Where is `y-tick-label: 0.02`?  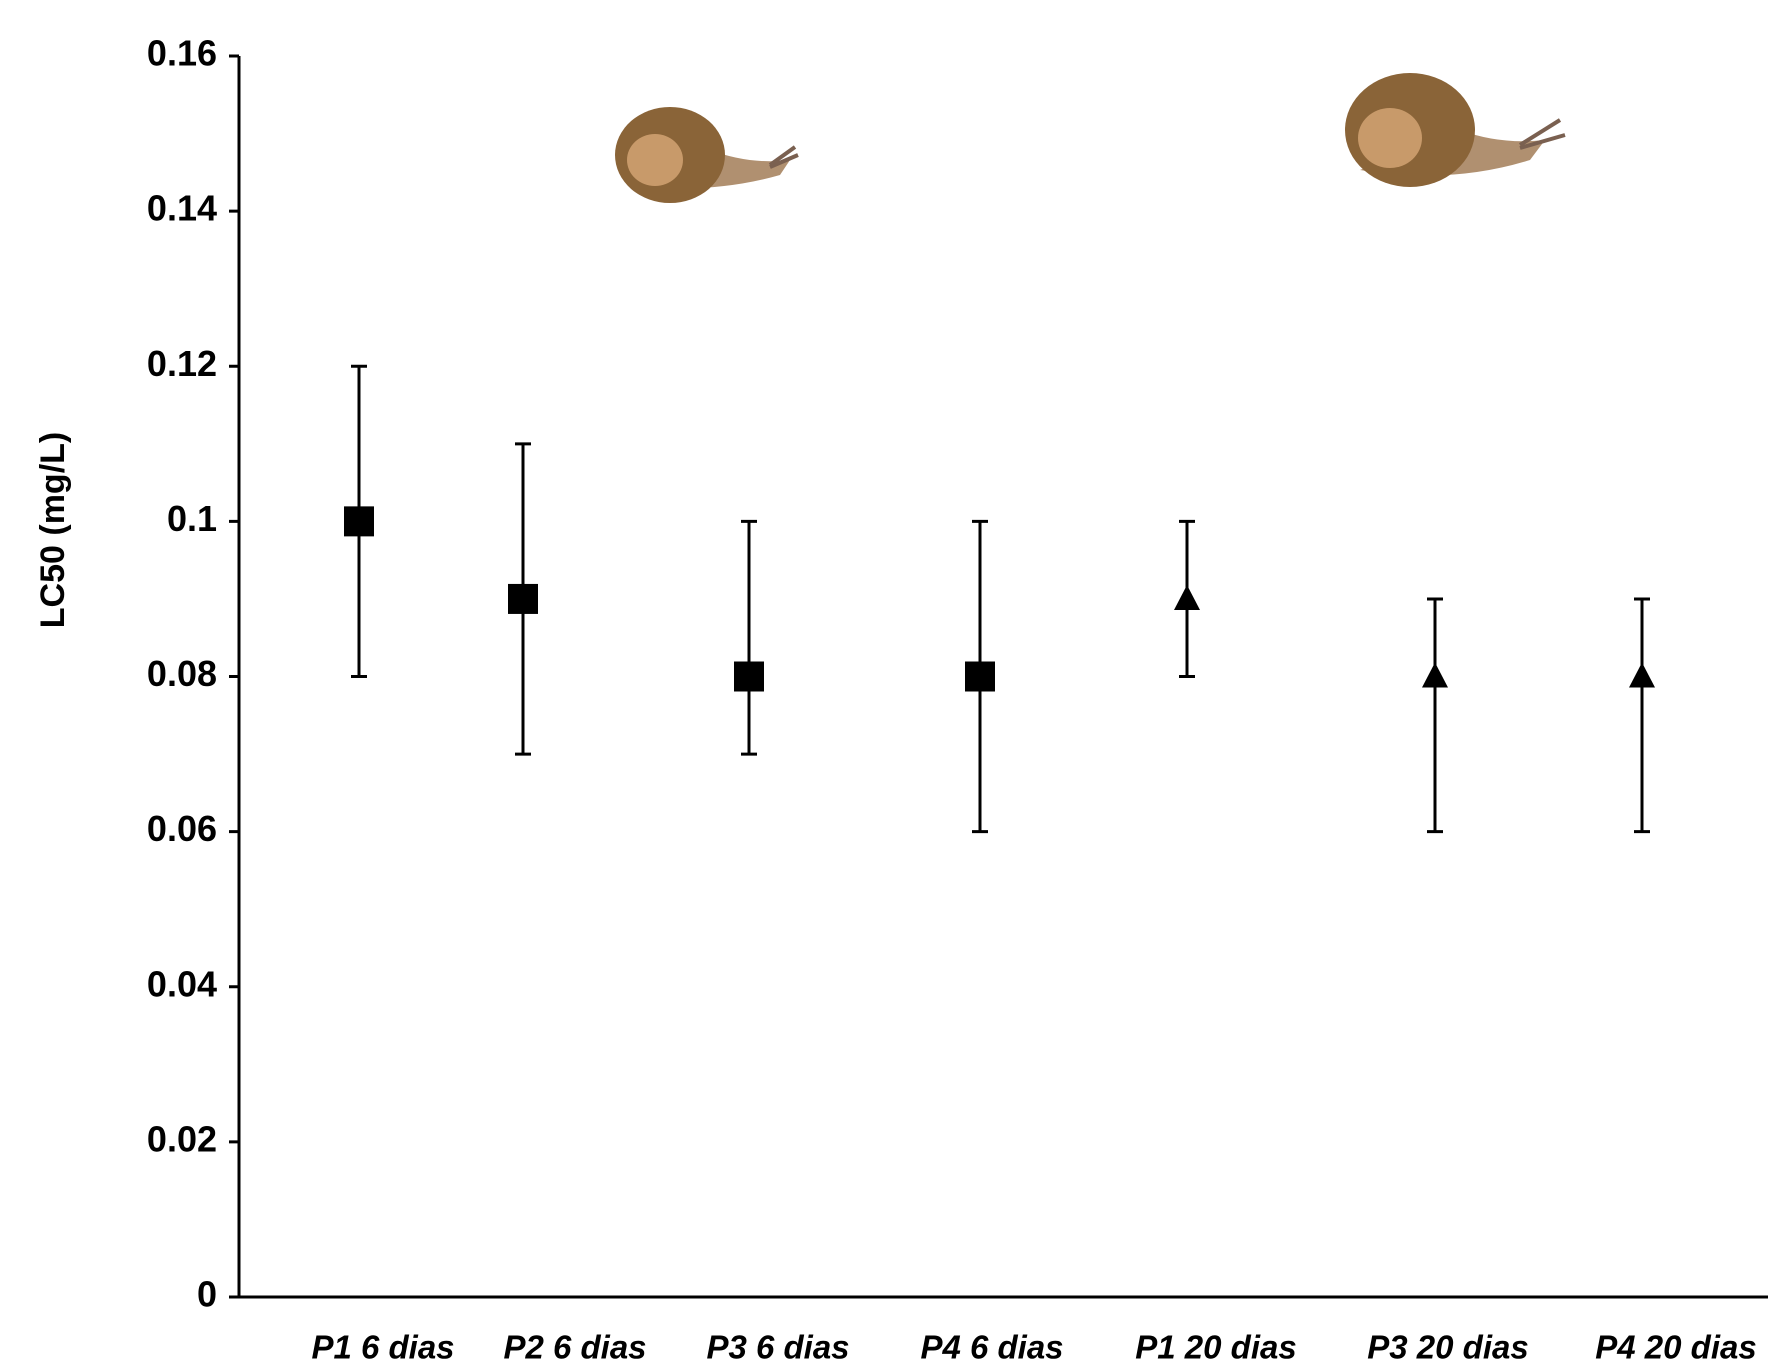
y-tick-label: 0.02 is located at coordinates (182, 1138).